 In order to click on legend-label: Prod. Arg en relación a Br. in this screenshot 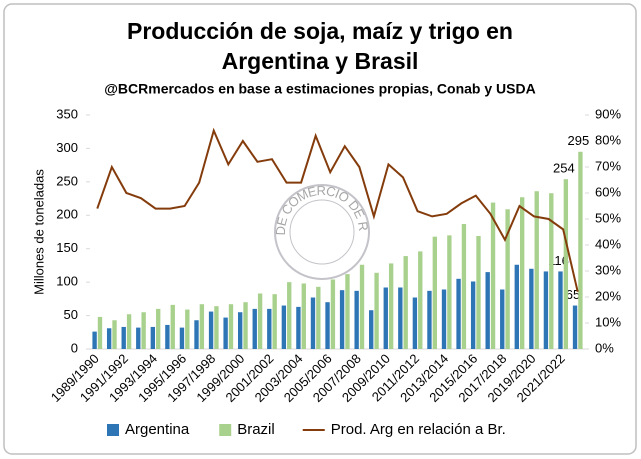, I will do `click(418, 429)`.